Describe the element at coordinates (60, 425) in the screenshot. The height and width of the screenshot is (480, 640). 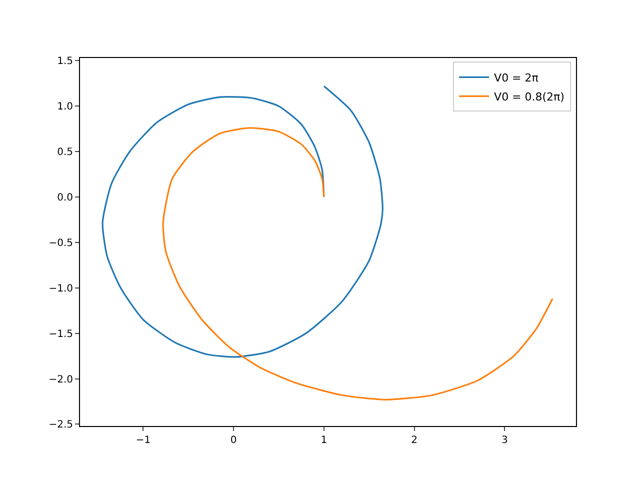
I see `y-tick-label: −2.5` at that location.